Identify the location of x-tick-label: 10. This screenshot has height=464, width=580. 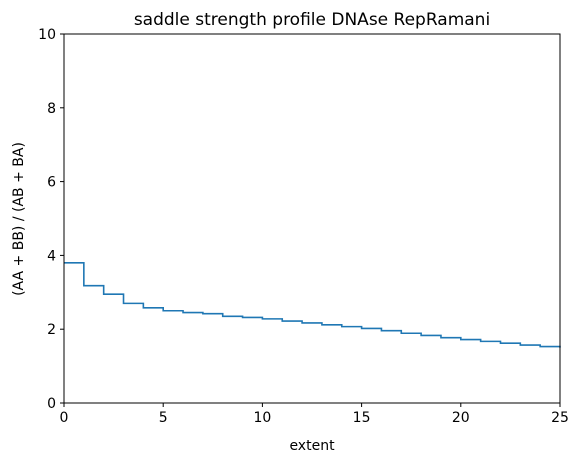
(262, 418).